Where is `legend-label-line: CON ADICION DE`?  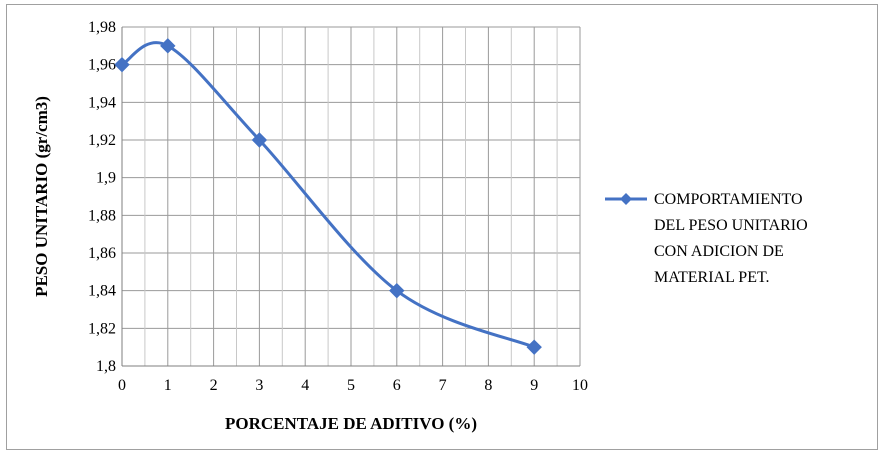 legend-label-line: CON ADICION DE is located at coordinates (719, 251).